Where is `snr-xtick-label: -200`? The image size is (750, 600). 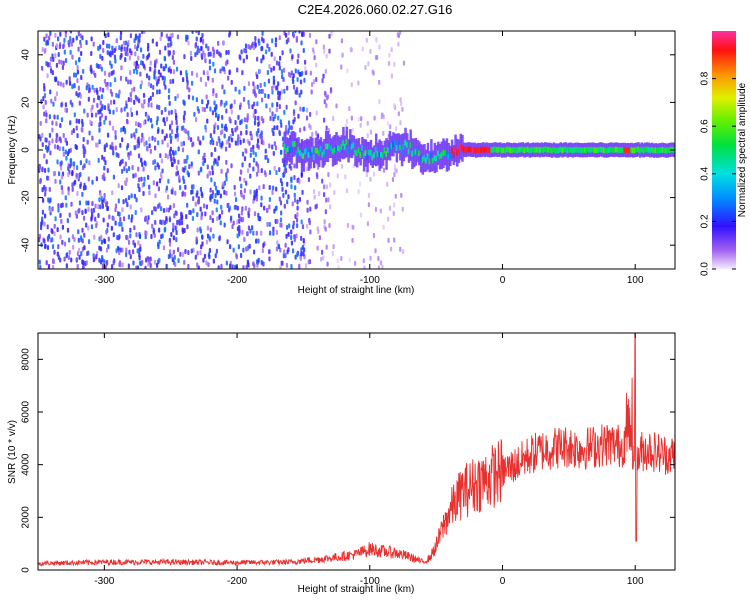
snr-xtick-label: -200 is located at coordinates (237, 581).